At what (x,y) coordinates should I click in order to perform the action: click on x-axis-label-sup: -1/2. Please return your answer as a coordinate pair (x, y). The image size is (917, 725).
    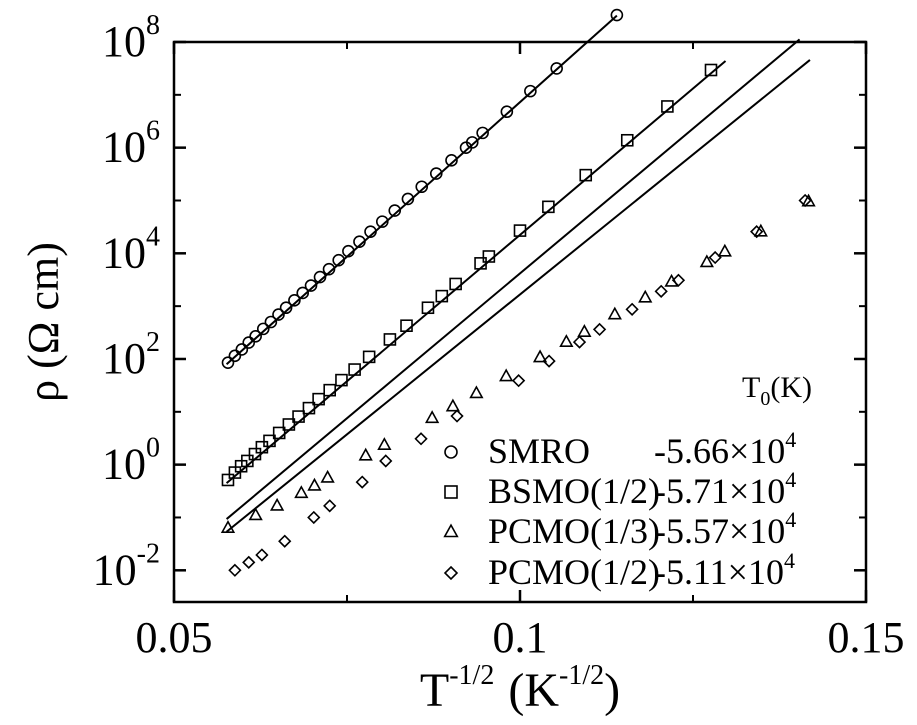
    Looking at the image, I should click on (471, 675).